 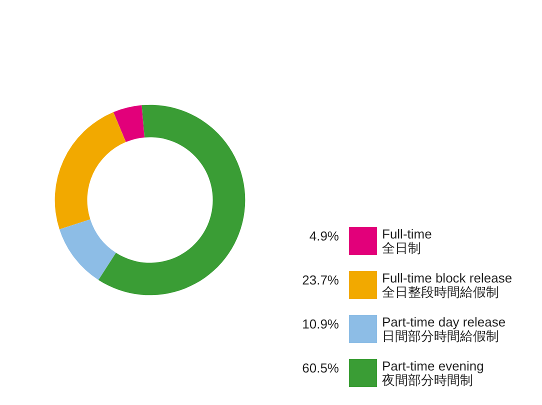 I want to click on data-label: 23.7%, so click(x=321, y=280).